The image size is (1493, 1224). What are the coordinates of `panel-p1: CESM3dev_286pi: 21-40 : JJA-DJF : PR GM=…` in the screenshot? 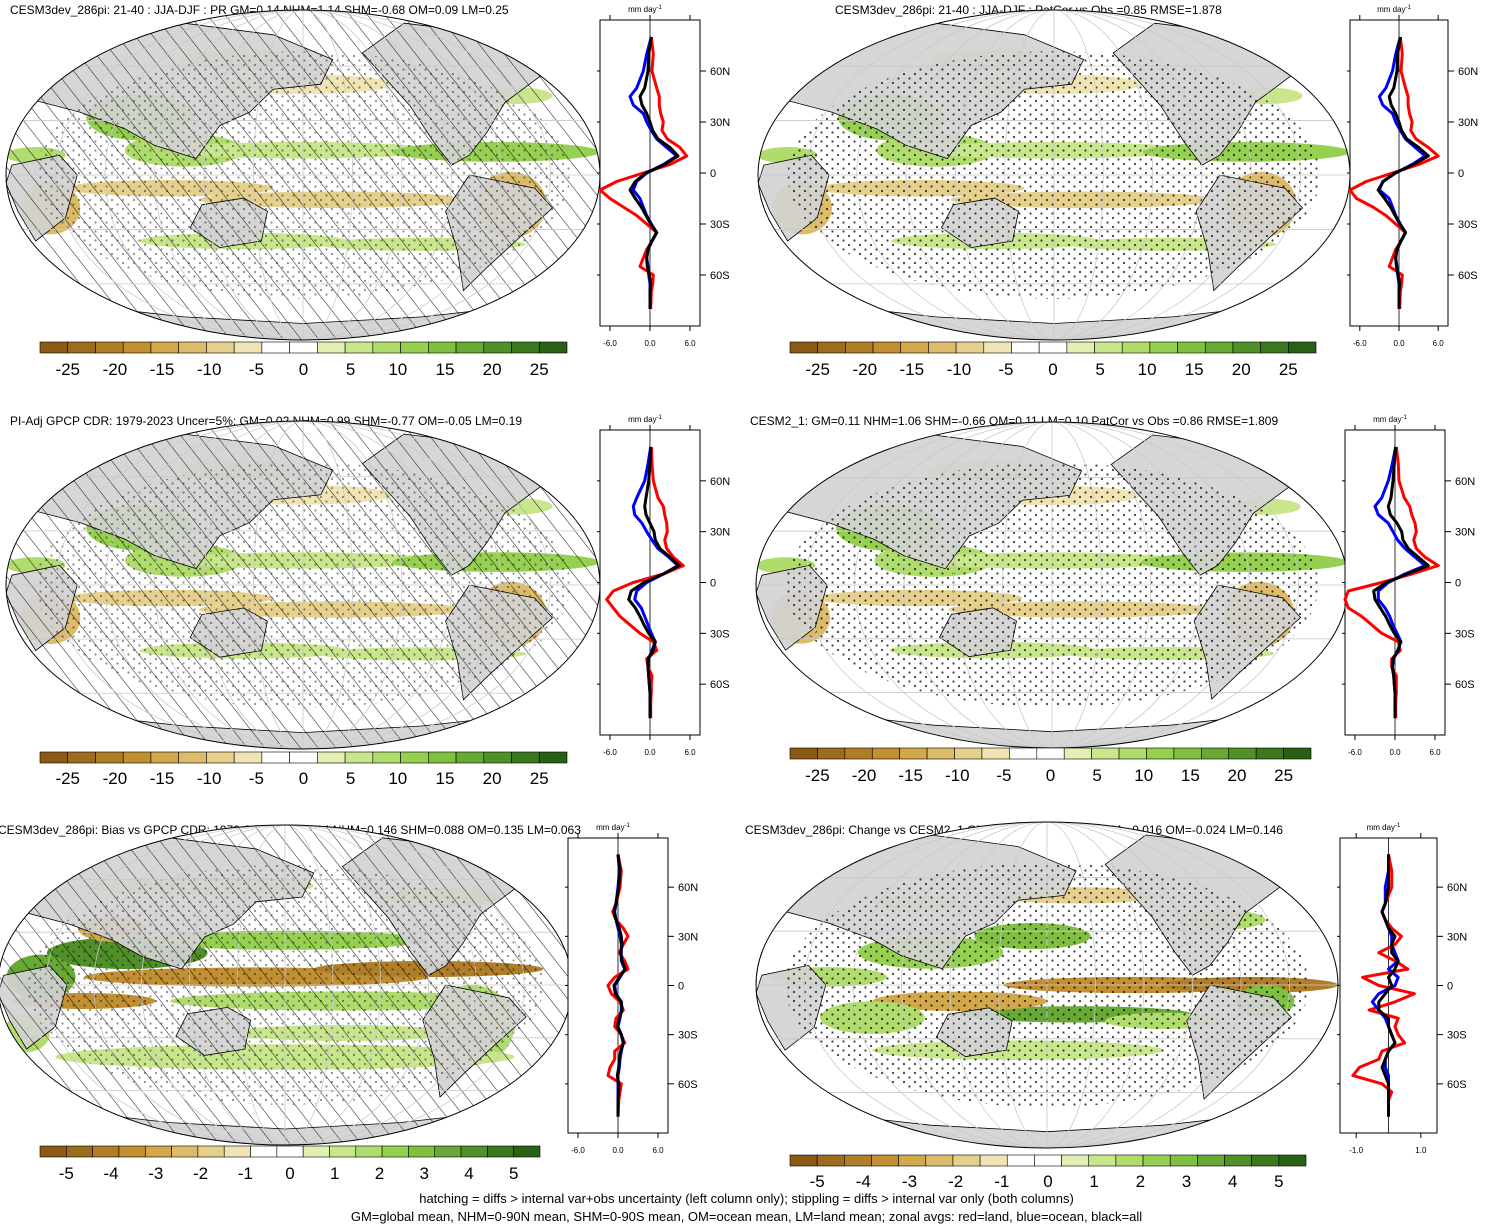 It's located at (367, 191).